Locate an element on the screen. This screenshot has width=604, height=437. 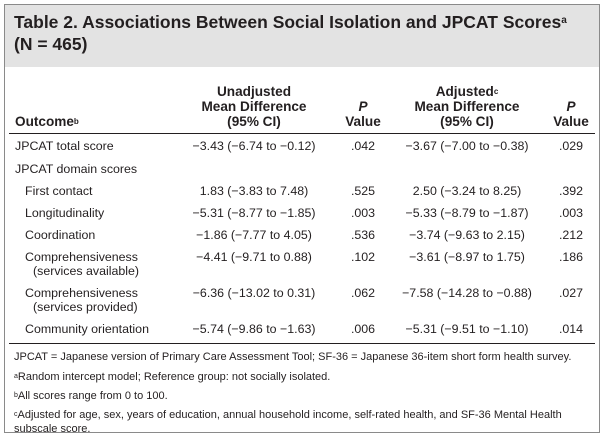
row-outcome: First contact is located at coordinates (59, 190).